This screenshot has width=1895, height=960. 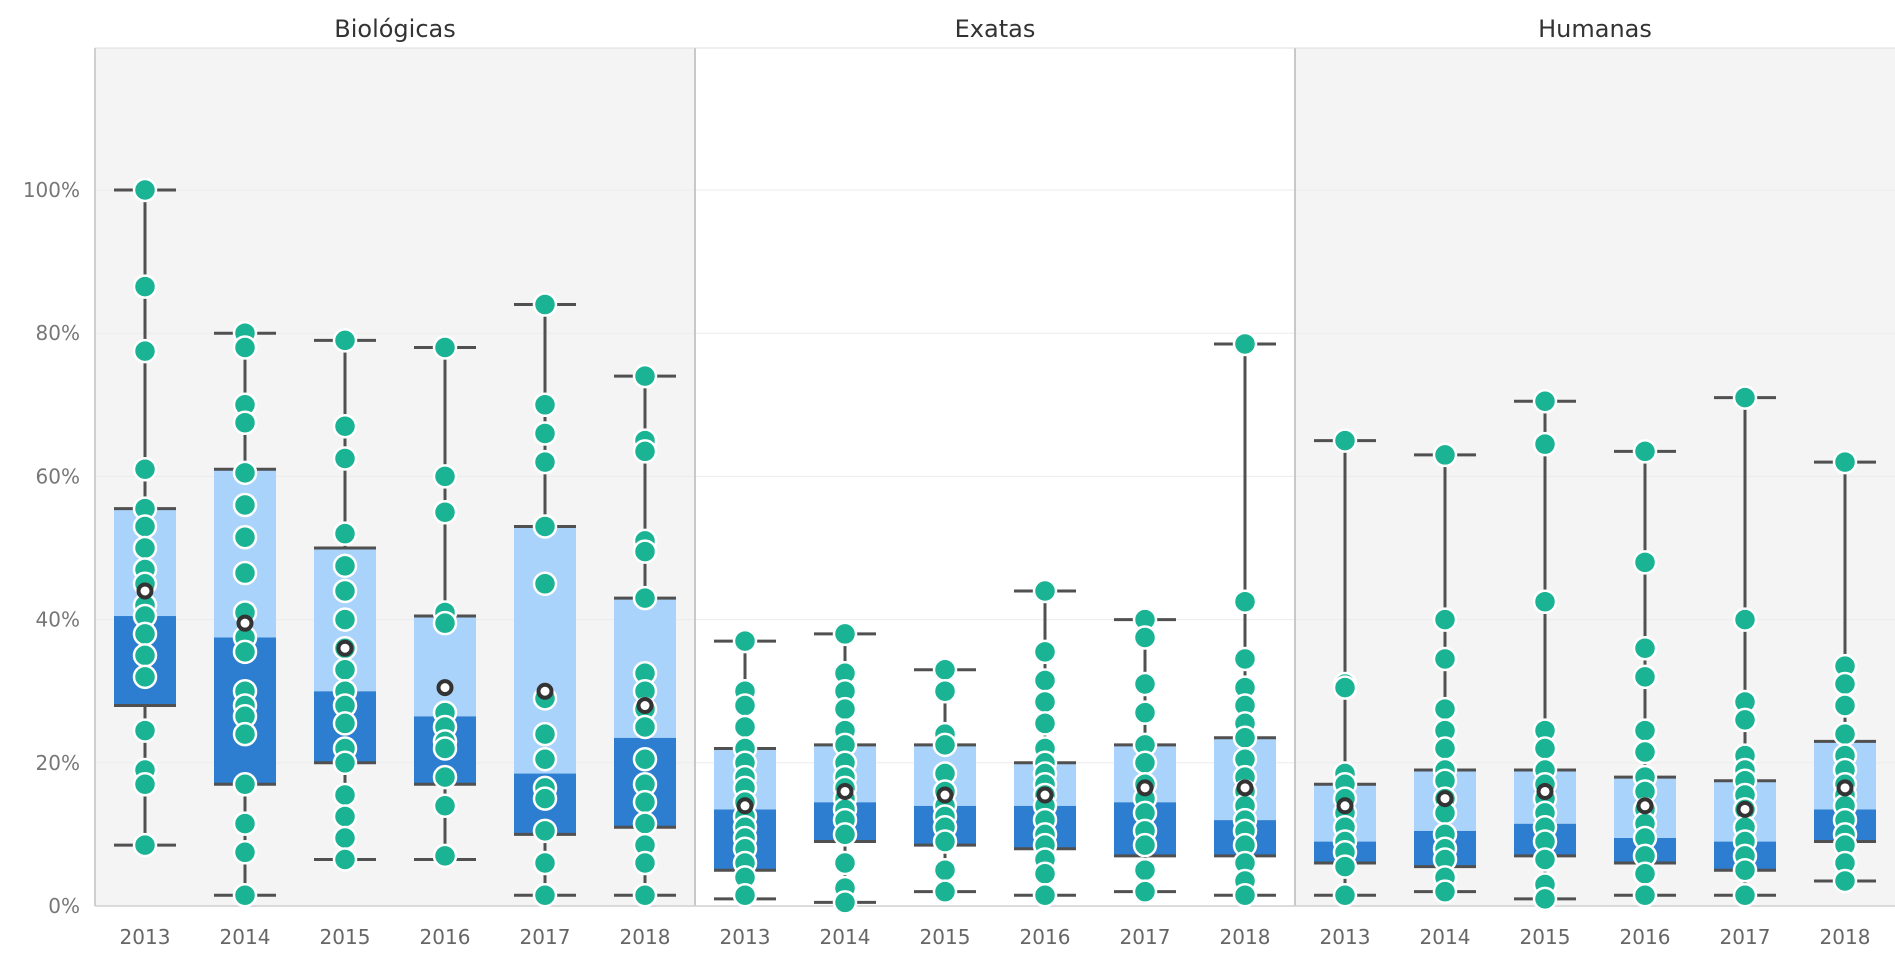 I want to click on y-tick-label: 100%, so click(x=51, y=190).